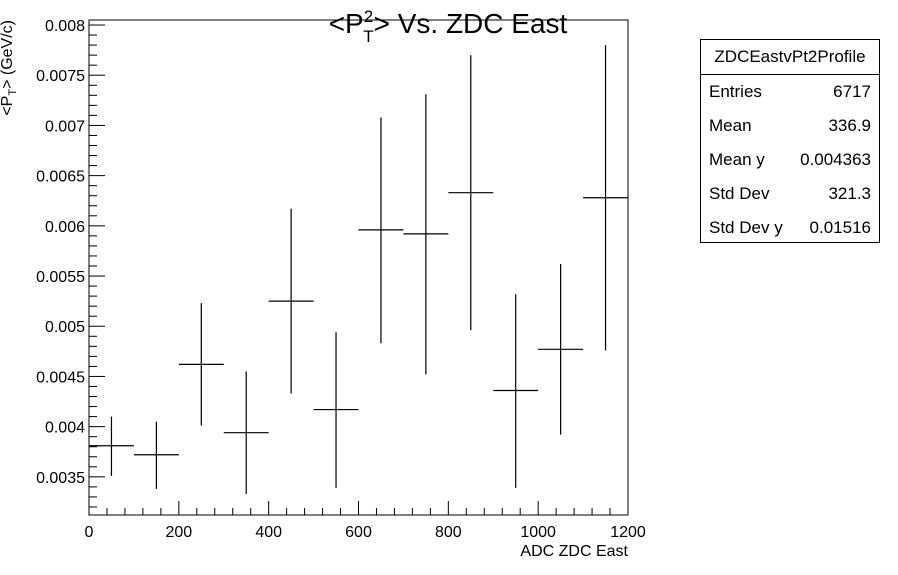  I want to click on stats-label: Entries, so click(735, 91).